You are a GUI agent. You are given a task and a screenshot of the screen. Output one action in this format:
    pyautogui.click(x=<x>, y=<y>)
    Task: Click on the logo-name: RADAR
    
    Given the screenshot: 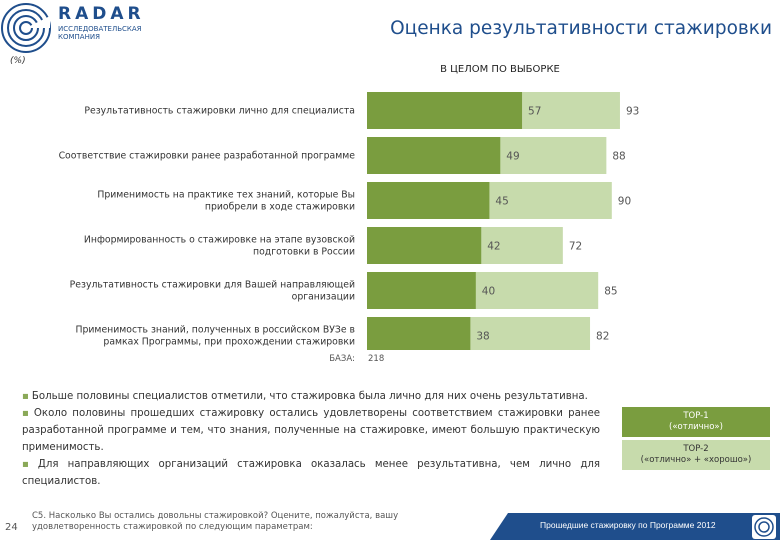 What is the action you would take?
    pyautogui.click(x=101, y=14)
    